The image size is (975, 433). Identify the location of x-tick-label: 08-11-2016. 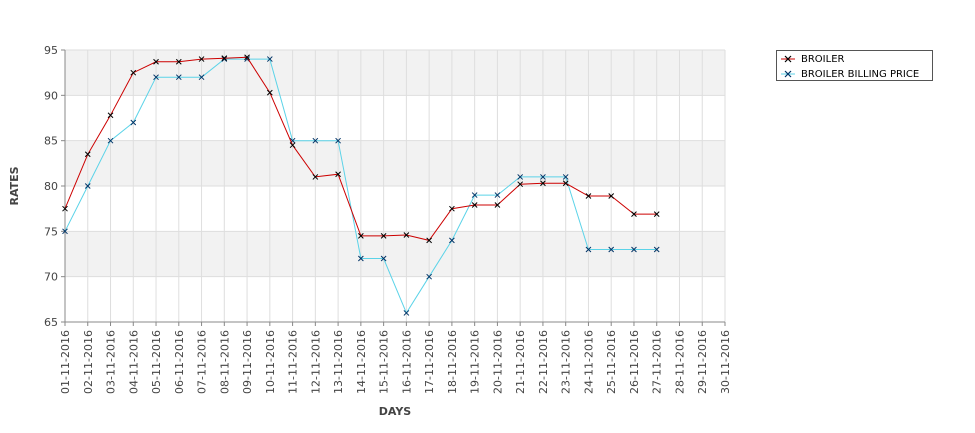
(224, 362).